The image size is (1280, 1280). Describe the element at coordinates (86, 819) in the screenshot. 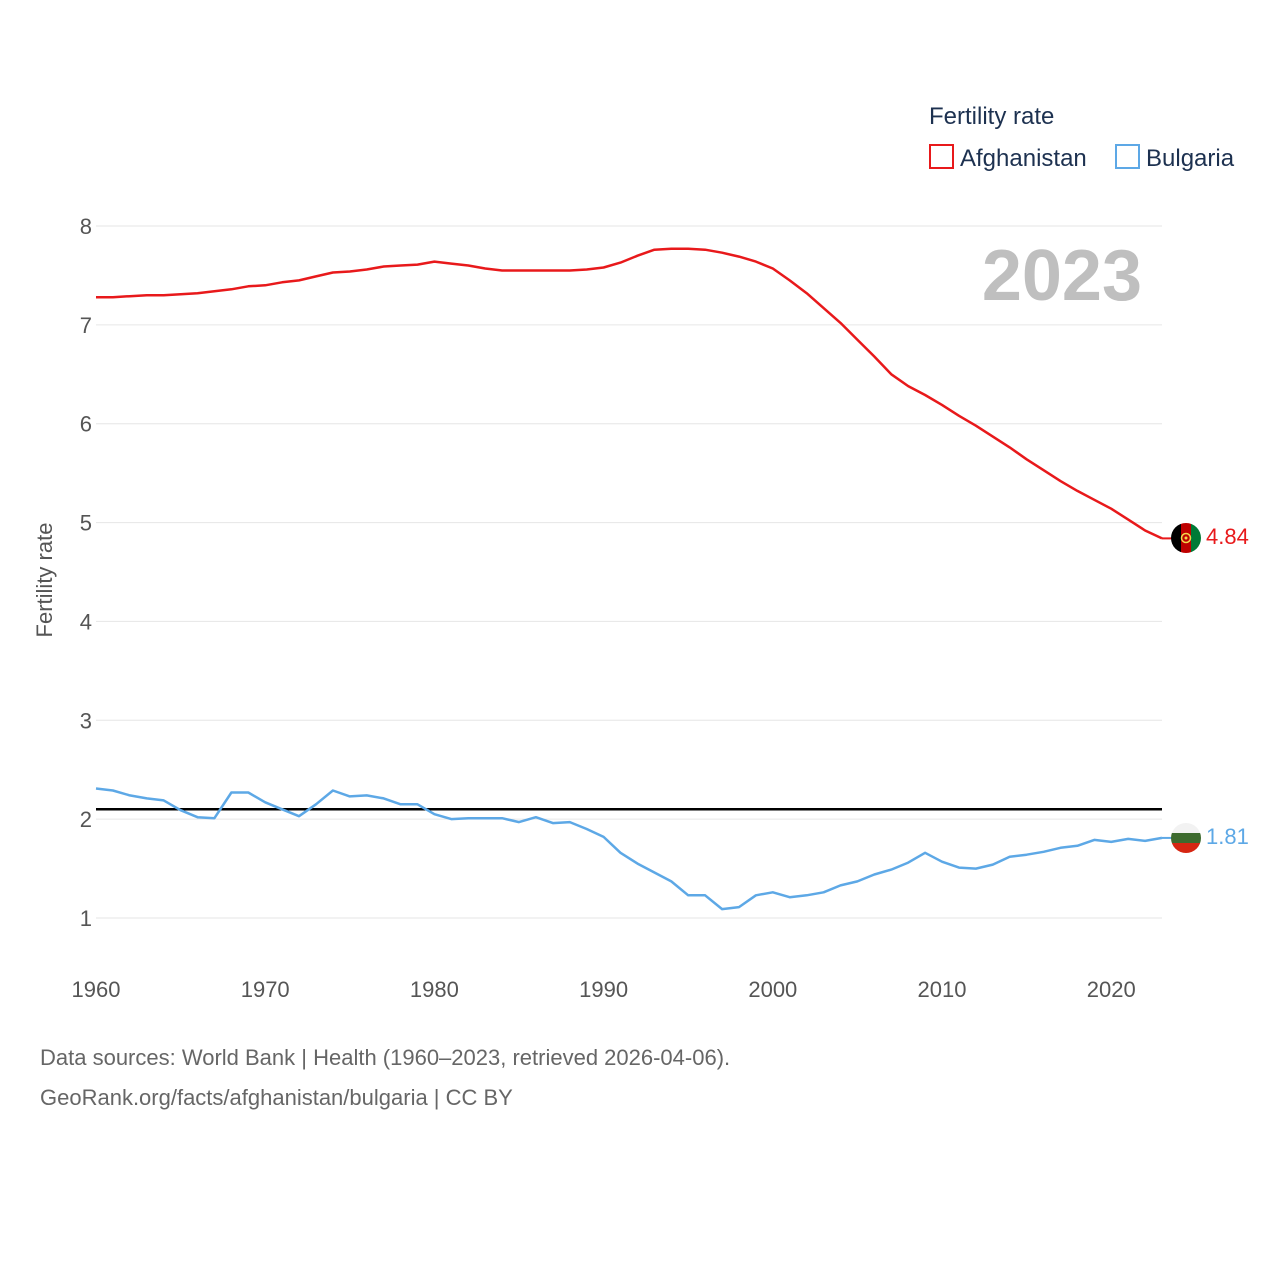

I see `y-tick-label: 2` at that location.